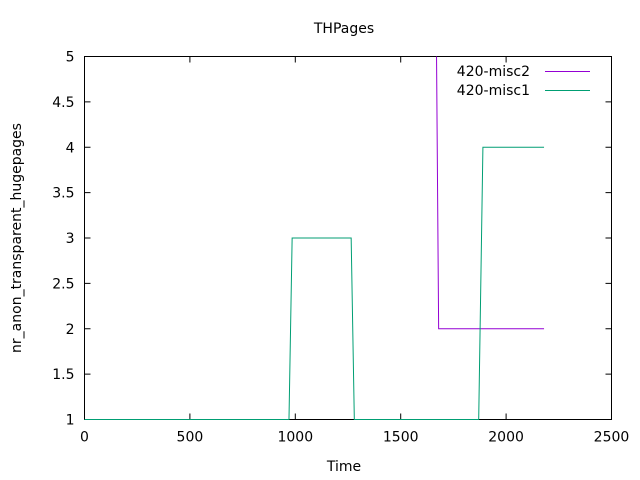 The height and width of the screenshot is (480, 640). I want to click on x-tick-label: 2500, so click(612, 438).